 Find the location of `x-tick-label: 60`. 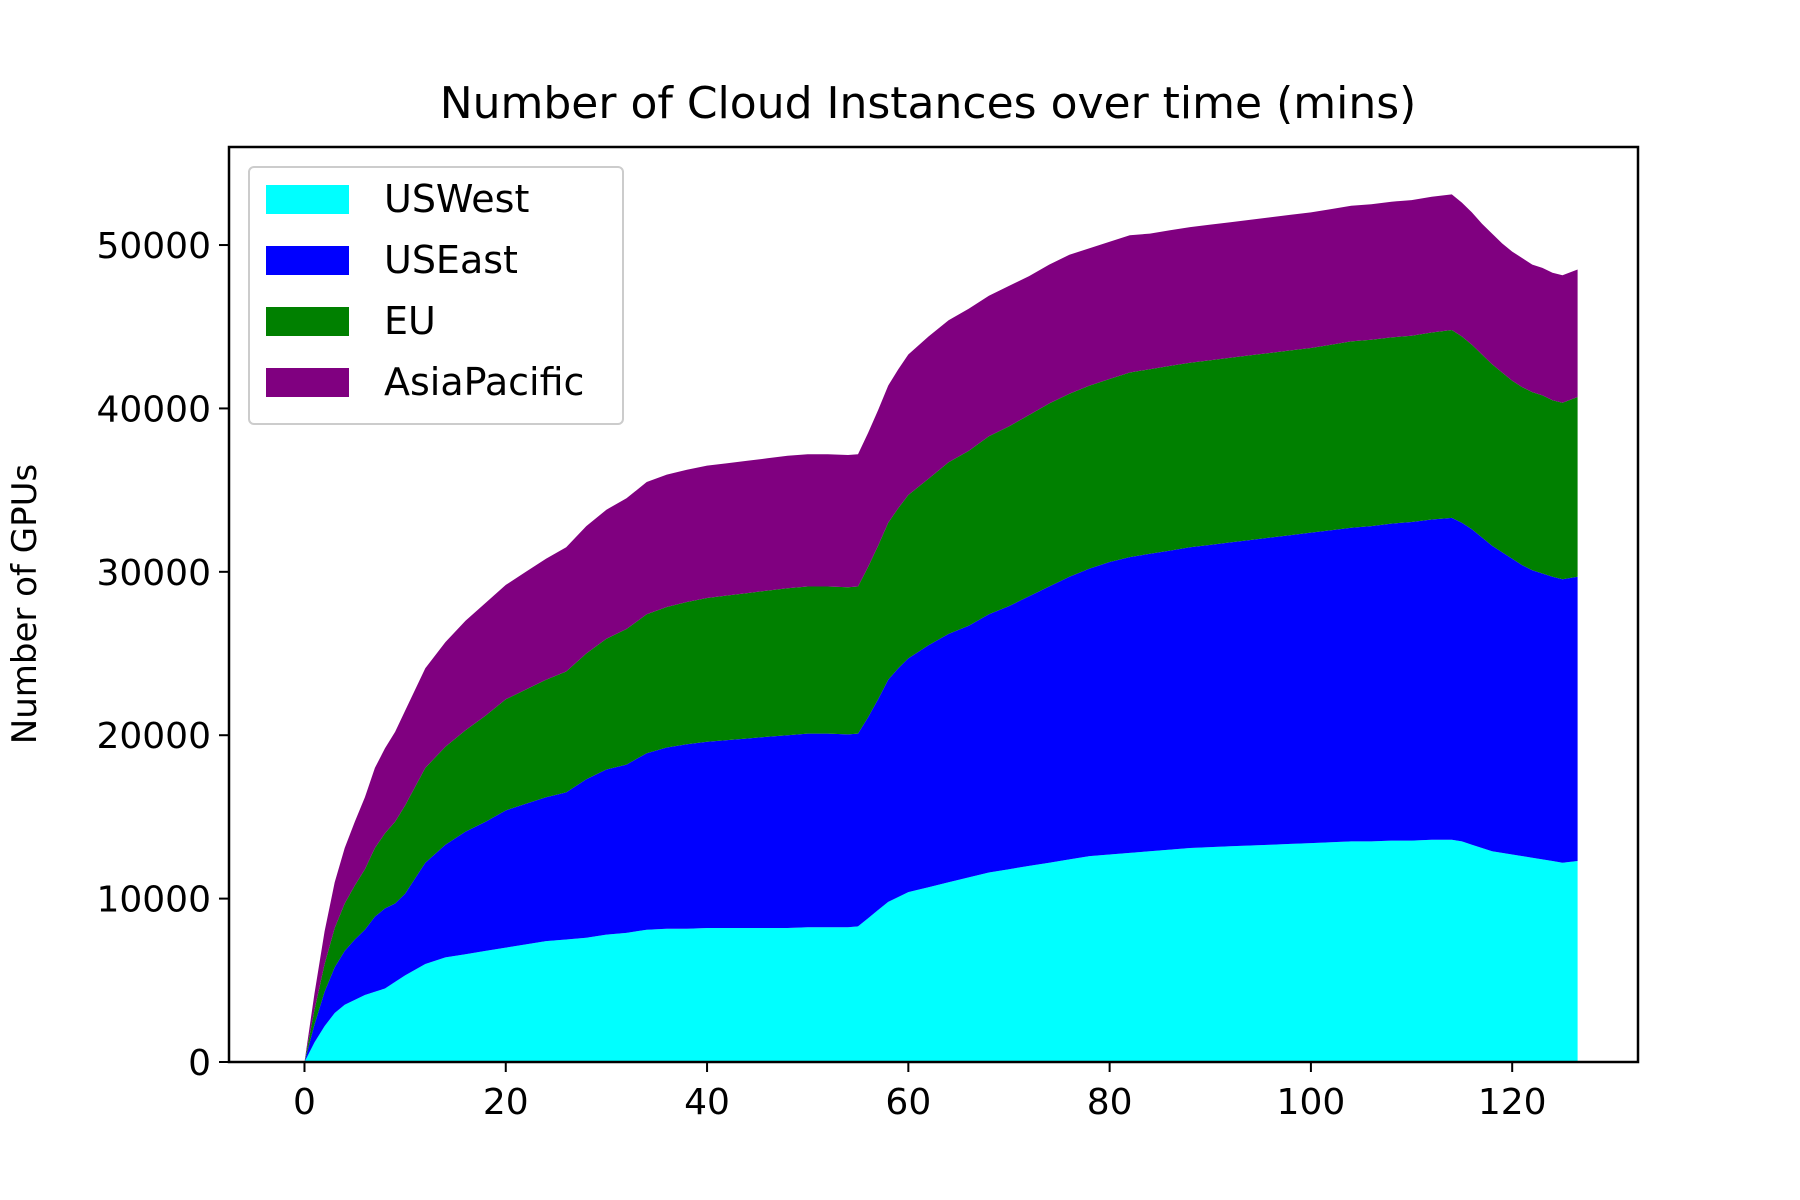

x-tick-label: 60 is located at coordinates (908, 1102).